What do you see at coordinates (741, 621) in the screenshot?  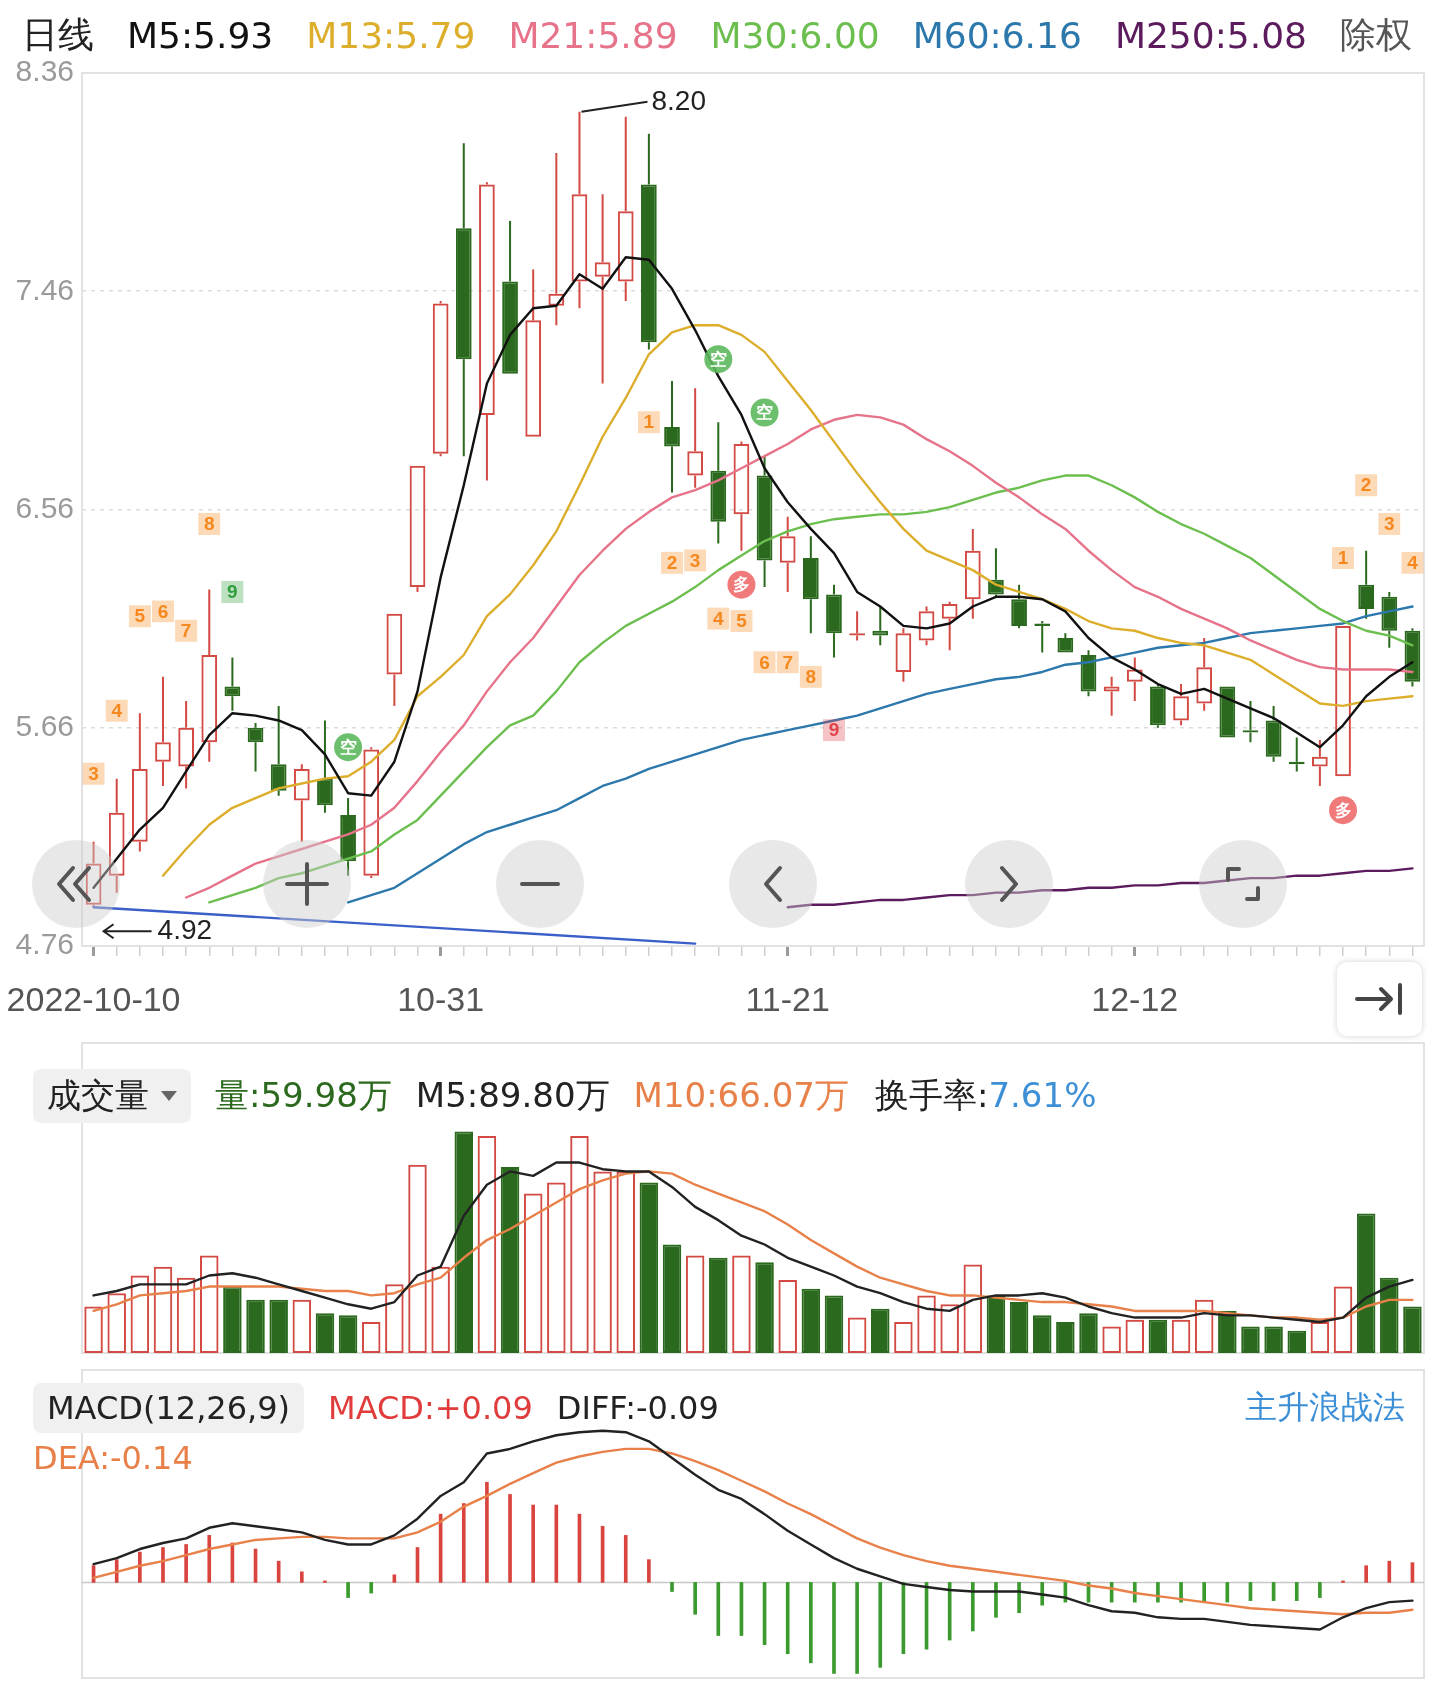 I see `text: 5` at bounding box center [741, 621].